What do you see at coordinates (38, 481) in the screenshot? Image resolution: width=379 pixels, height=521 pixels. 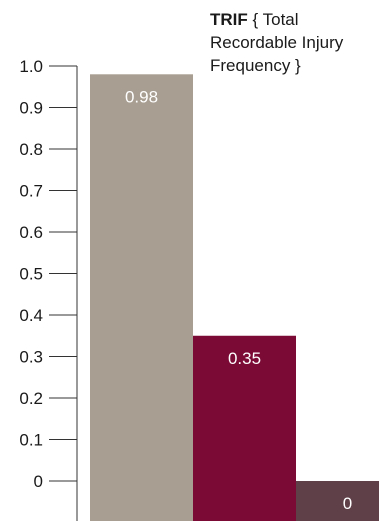 I see `y-tick-label: 0` at bounding box center [38, 481].